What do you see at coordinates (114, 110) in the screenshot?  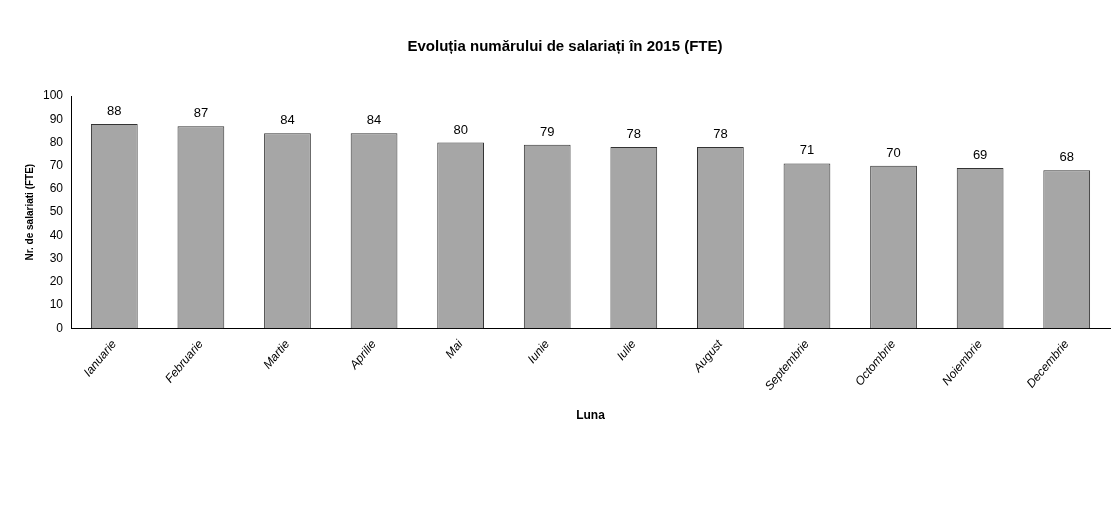 I see `data-label: 88` at bounding box center [114, 110].